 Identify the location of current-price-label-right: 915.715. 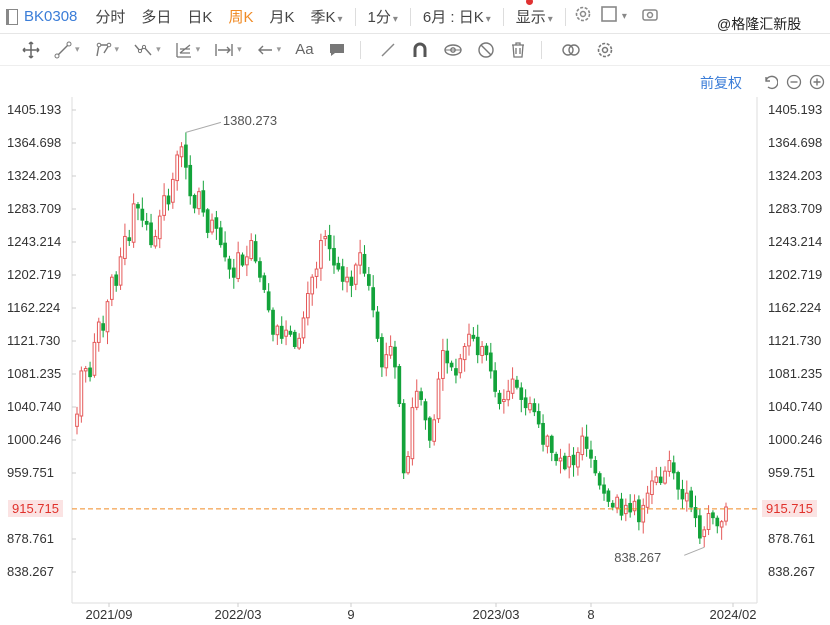
(789, 508).